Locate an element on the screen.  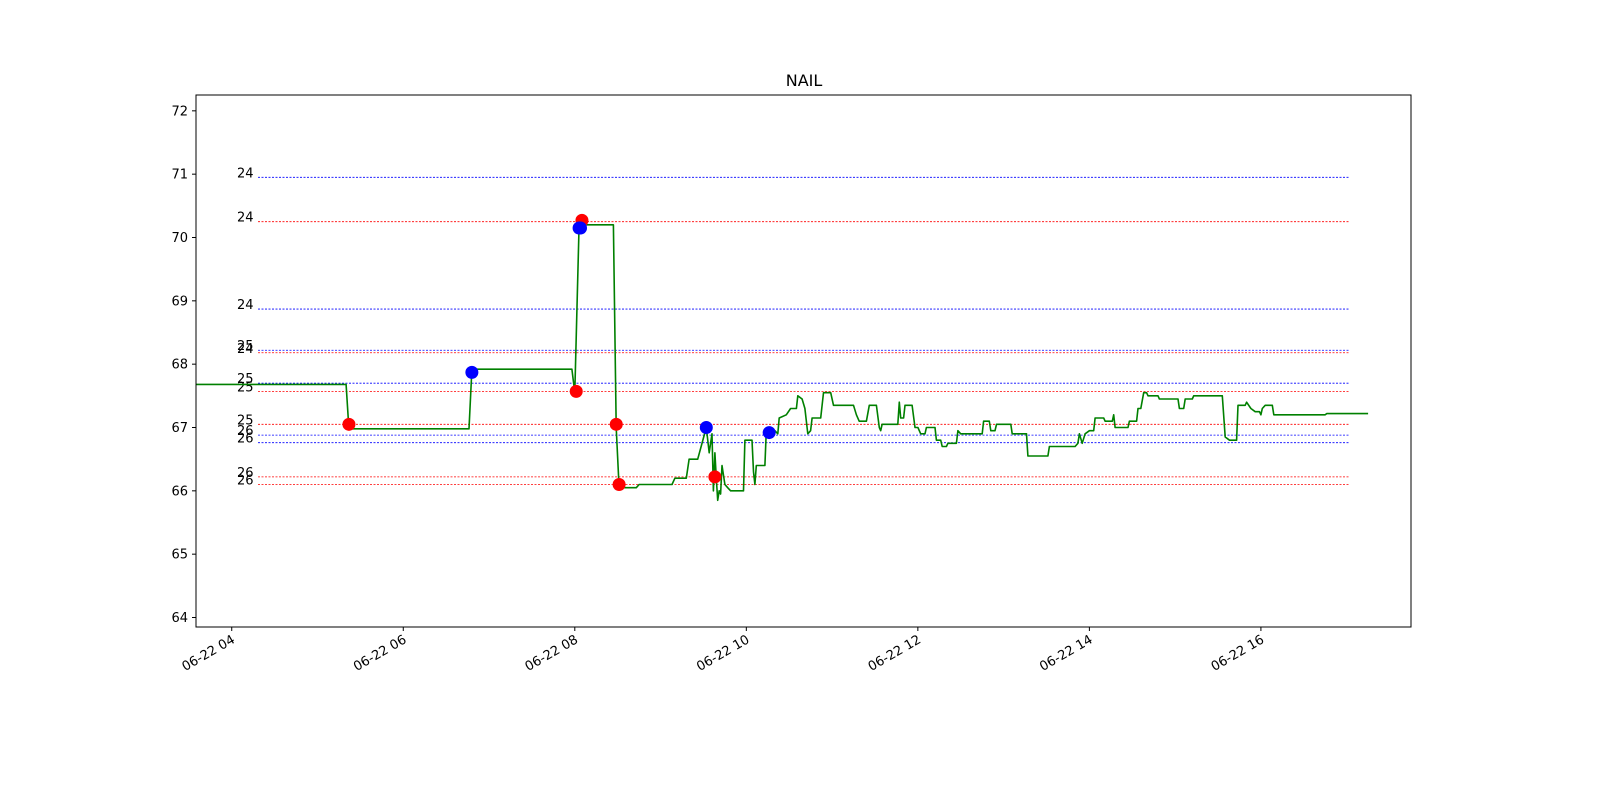
x-tick-label: 06-22 08 is located at coordinates (552, 653).